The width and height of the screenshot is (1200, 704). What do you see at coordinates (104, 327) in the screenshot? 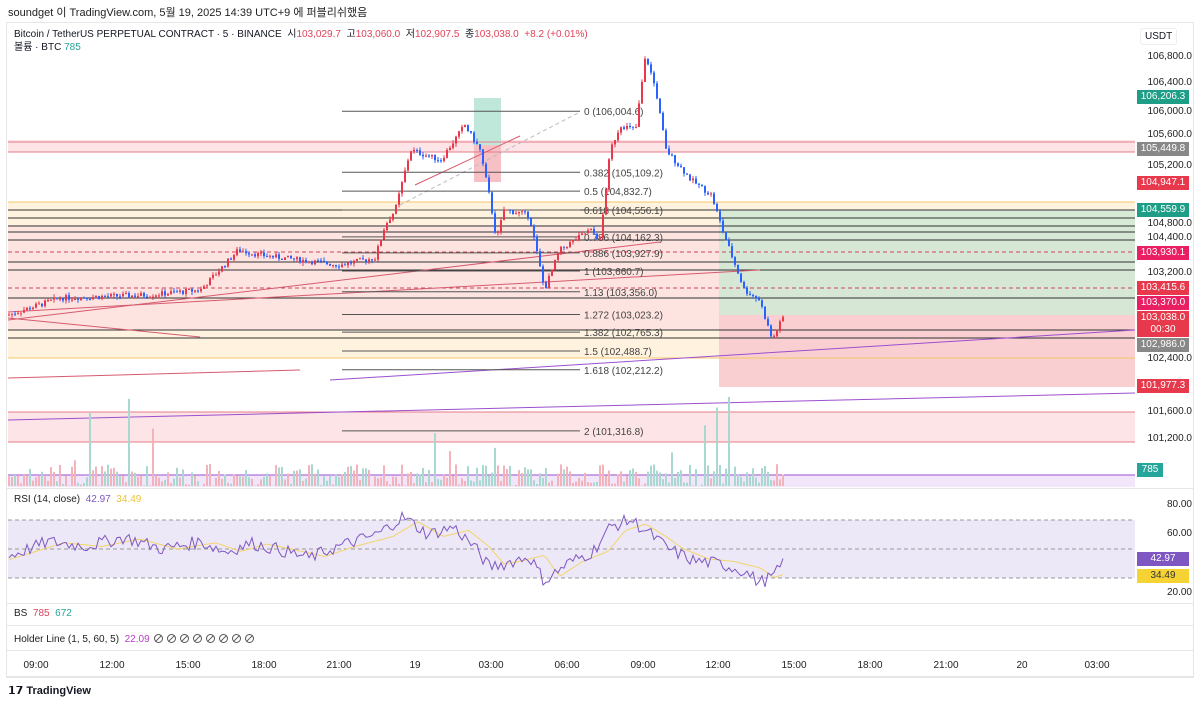
I see `trend-line` at bounding box center [104, 327].